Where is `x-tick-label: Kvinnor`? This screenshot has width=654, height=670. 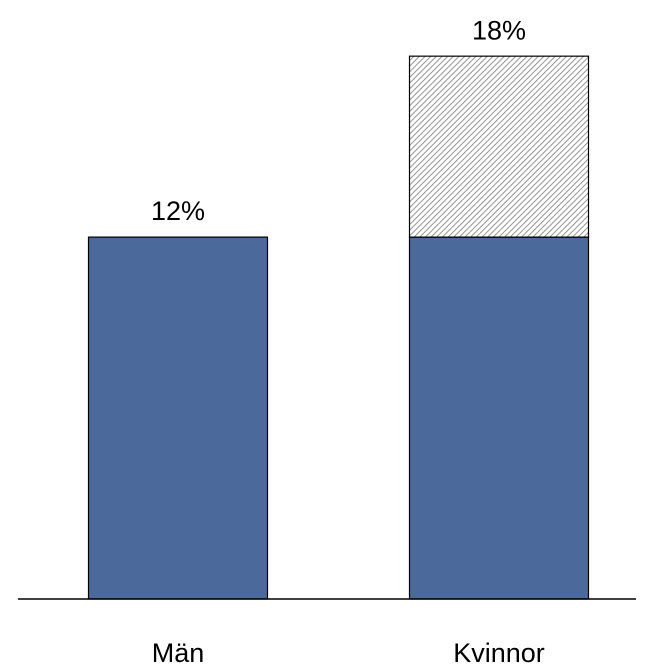 x-tick-label: Kvinnor is located at coordinates (499, 653).